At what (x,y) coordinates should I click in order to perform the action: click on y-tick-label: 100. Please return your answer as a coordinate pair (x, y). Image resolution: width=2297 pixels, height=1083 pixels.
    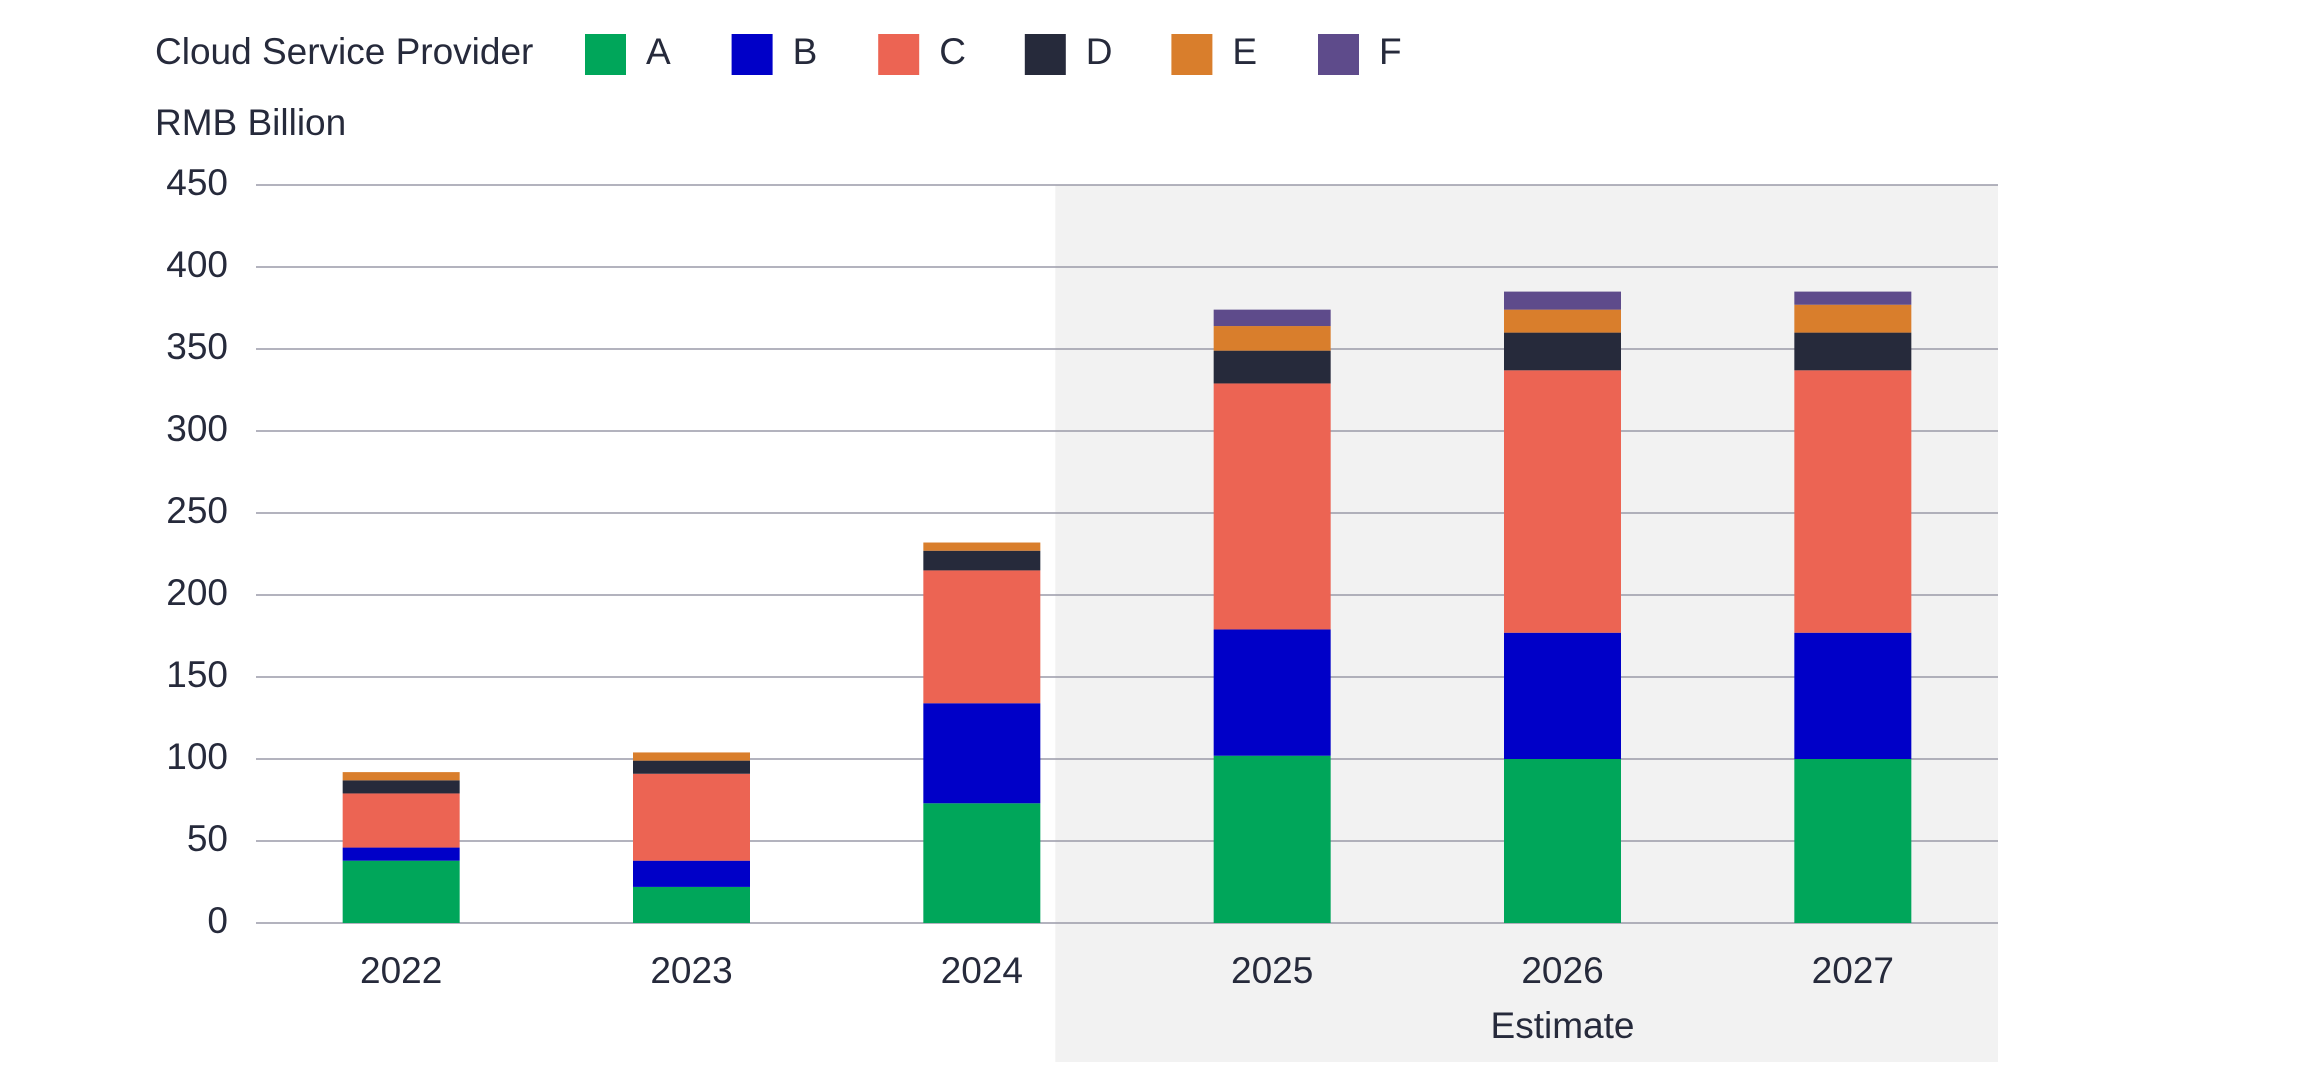
    Looking at the image, I should click on (197, 756).